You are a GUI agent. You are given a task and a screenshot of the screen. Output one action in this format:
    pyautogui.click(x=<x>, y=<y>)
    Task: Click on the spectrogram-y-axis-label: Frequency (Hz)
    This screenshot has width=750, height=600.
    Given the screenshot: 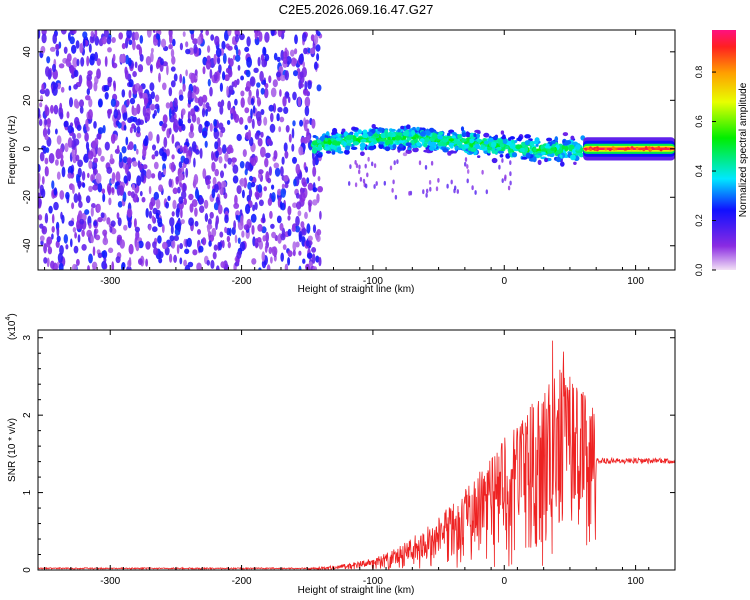 What is the action you would take?
    pyautogui.click(x=12, y=150)
    